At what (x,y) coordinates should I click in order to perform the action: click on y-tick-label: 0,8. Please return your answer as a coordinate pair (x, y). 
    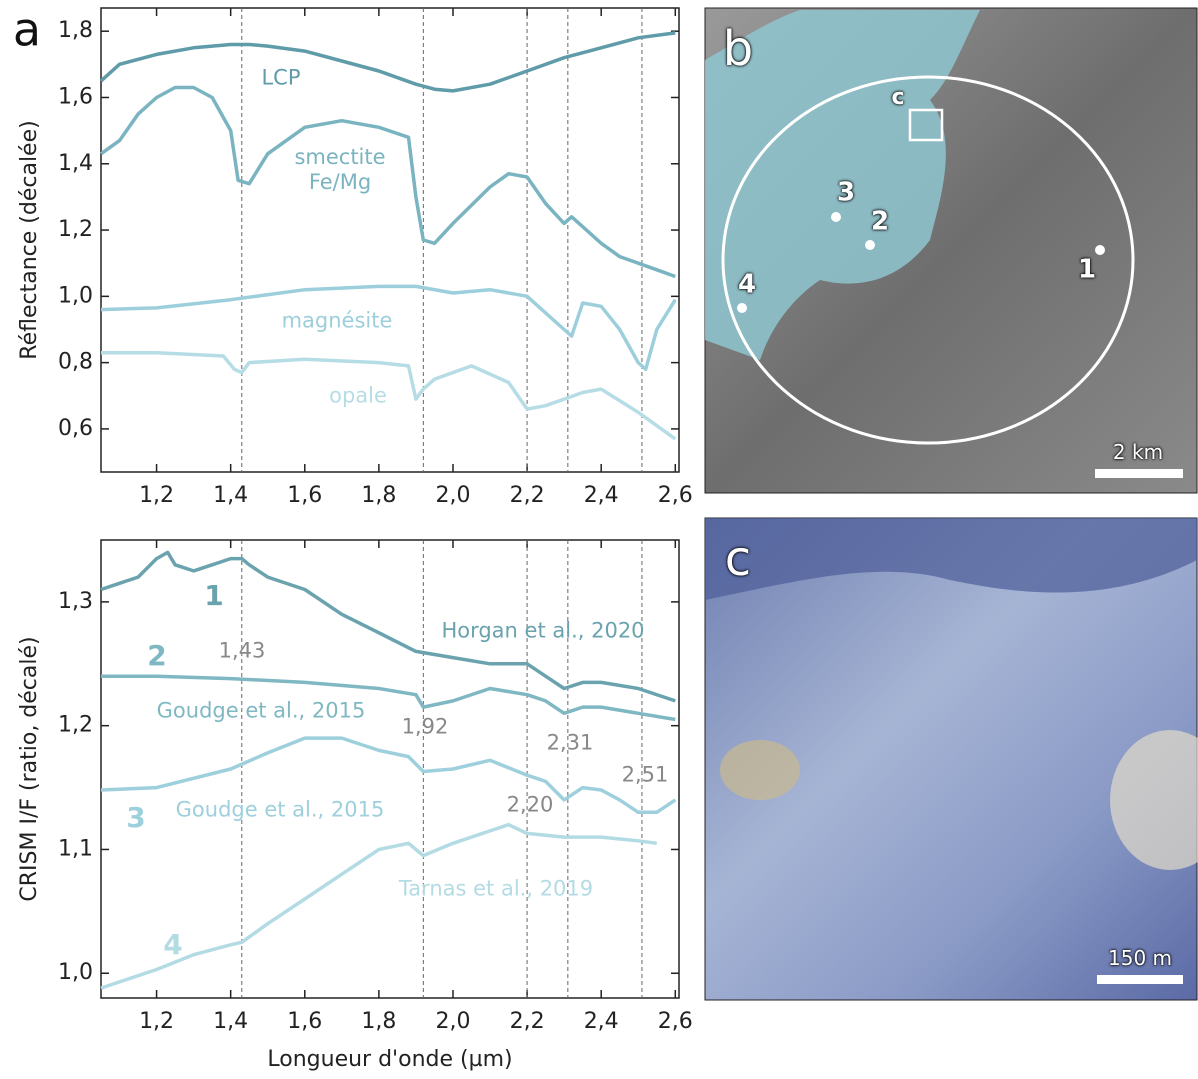
    Looking at the image, I should click on (75, 362).